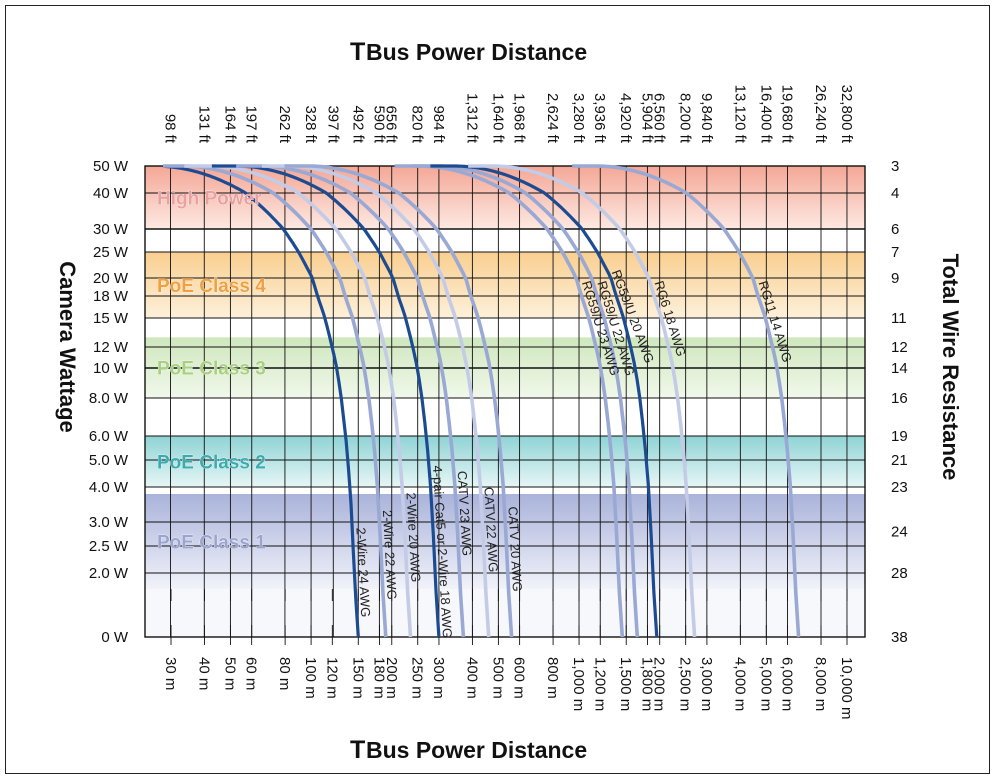  Describe the element at coordinates (846, 114) in the screenshot. I see `x-ft-tick-27: 32,800 ft` at that location.